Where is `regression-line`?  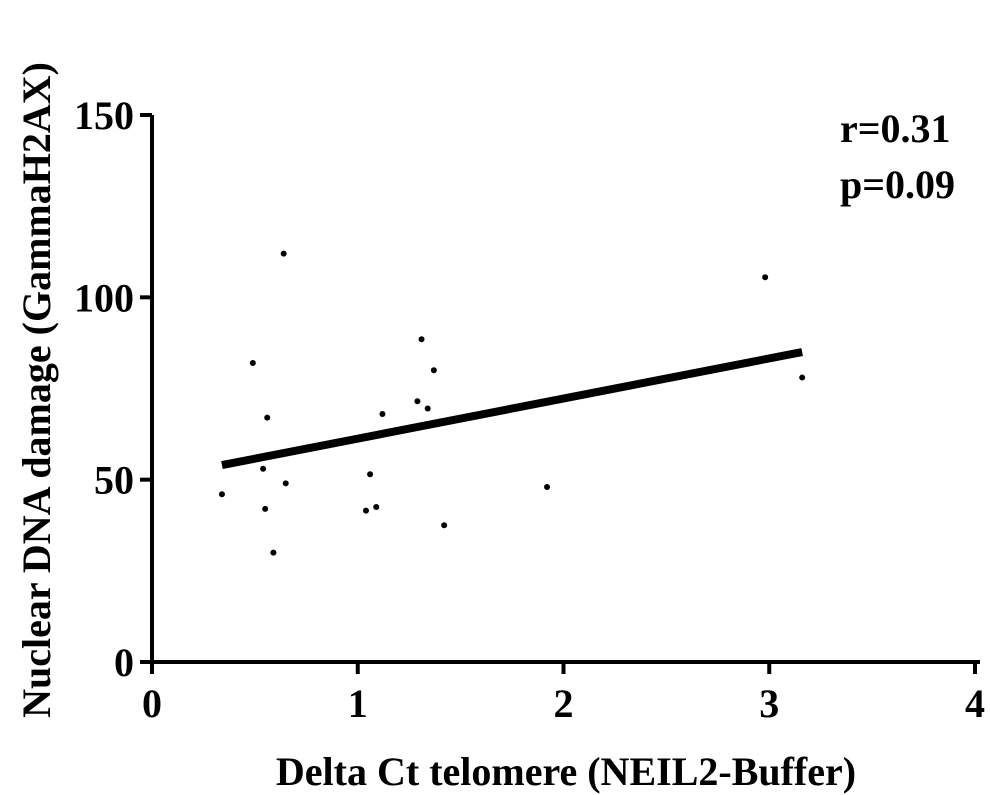 regression-line is located at coordinates (512, 409).